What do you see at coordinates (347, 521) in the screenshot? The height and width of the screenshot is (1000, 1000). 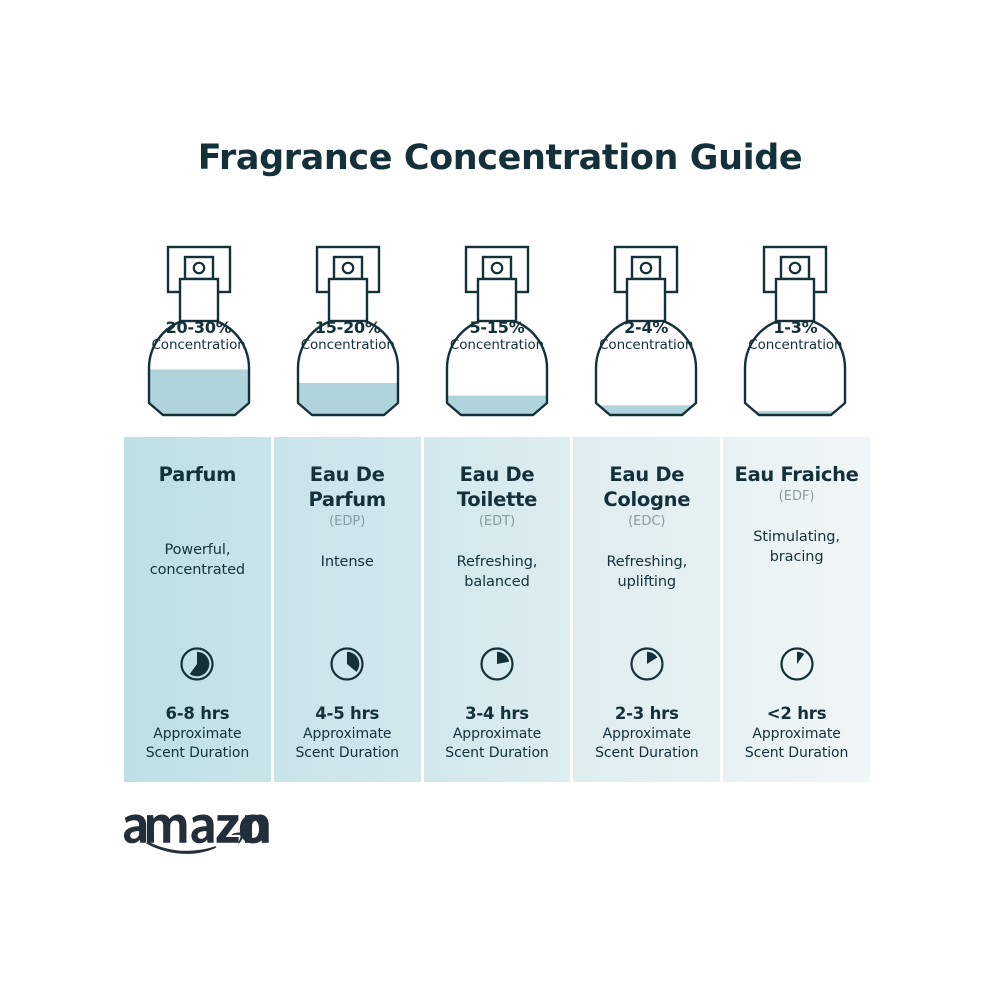 I see `fragrance-abbreviation: (EDP)` at bounding box center [347, 521].